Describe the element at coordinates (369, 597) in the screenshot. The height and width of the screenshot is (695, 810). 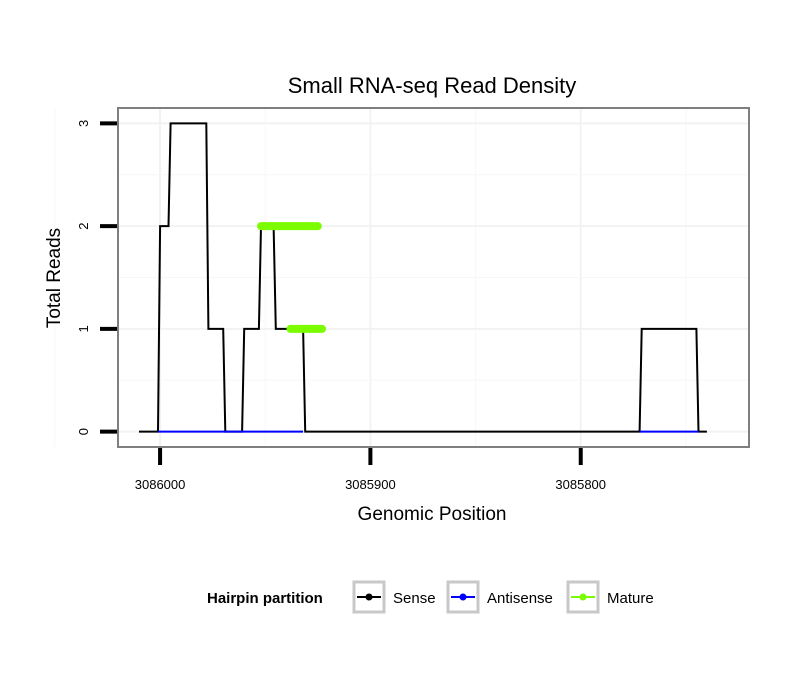
I see `legend-dot-sense` at that location.